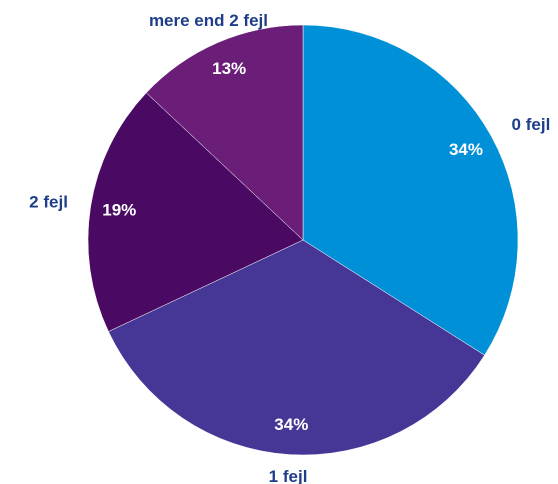 This screenshot has width=558, height=484. Describe the element at coordinates (531, 124) in the screenshot. I see `category-label: 0 fejl` at that location.